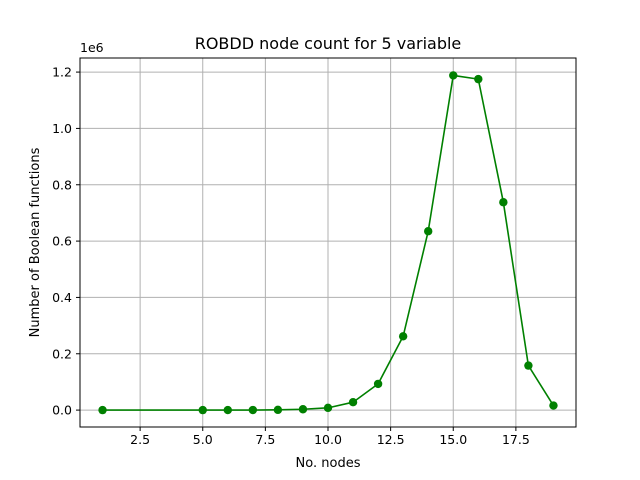  Describe the element at coordinates (92, 47) in the screenshot. I see `y-offset-label: 1e6` at that location.